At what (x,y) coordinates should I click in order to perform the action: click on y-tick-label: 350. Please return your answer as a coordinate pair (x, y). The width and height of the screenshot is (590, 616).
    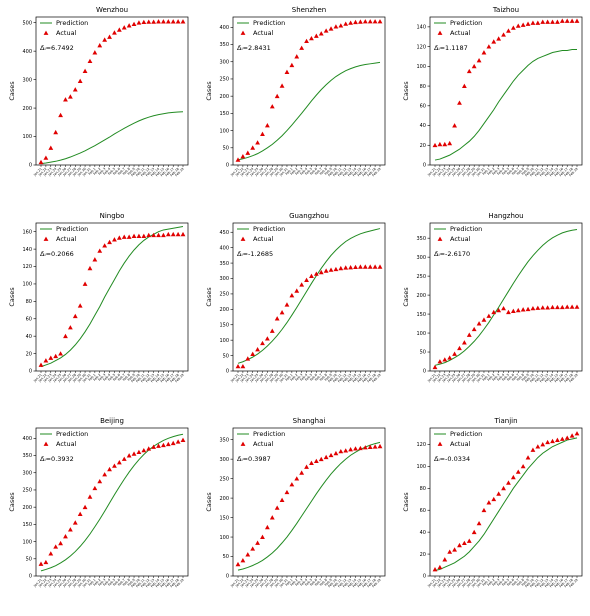
    Looking at the image, I should click on (27, 456).